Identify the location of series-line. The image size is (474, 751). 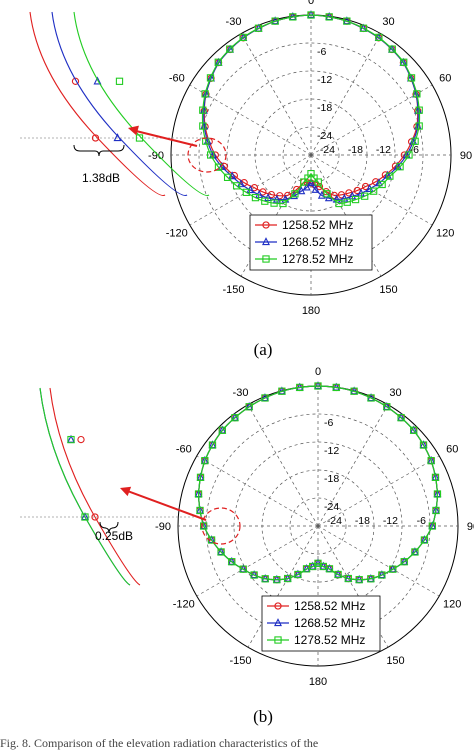
(318, 483).